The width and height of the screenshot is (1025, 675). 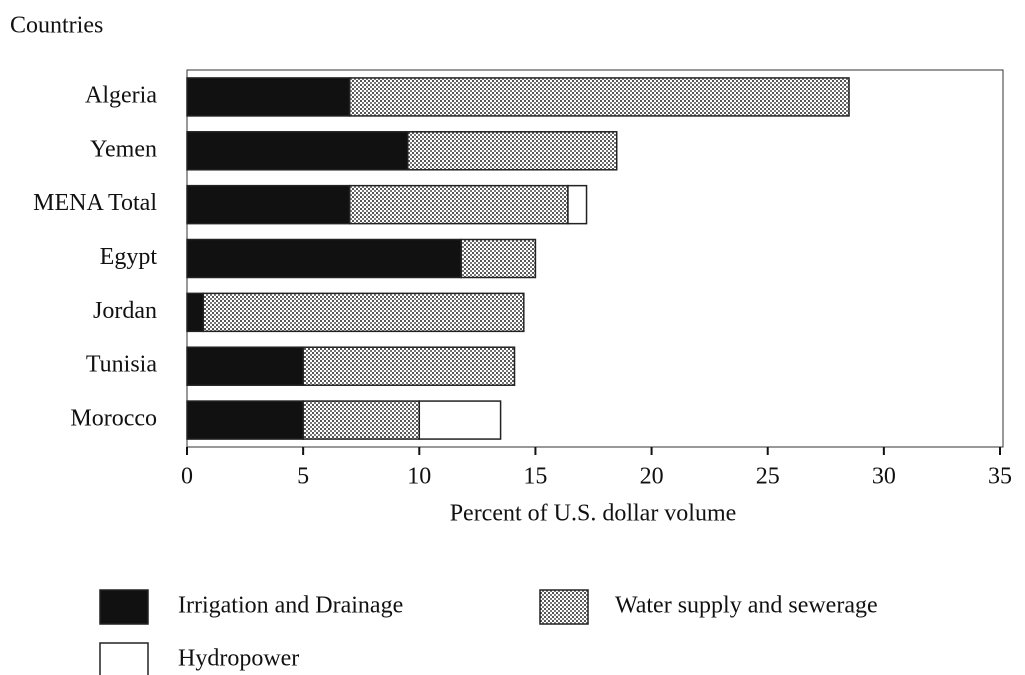 What do you see at coordinates (121, 95) in the screenshot?
I see `y-tick-label: Algeria` at bounding box center [121, 95].